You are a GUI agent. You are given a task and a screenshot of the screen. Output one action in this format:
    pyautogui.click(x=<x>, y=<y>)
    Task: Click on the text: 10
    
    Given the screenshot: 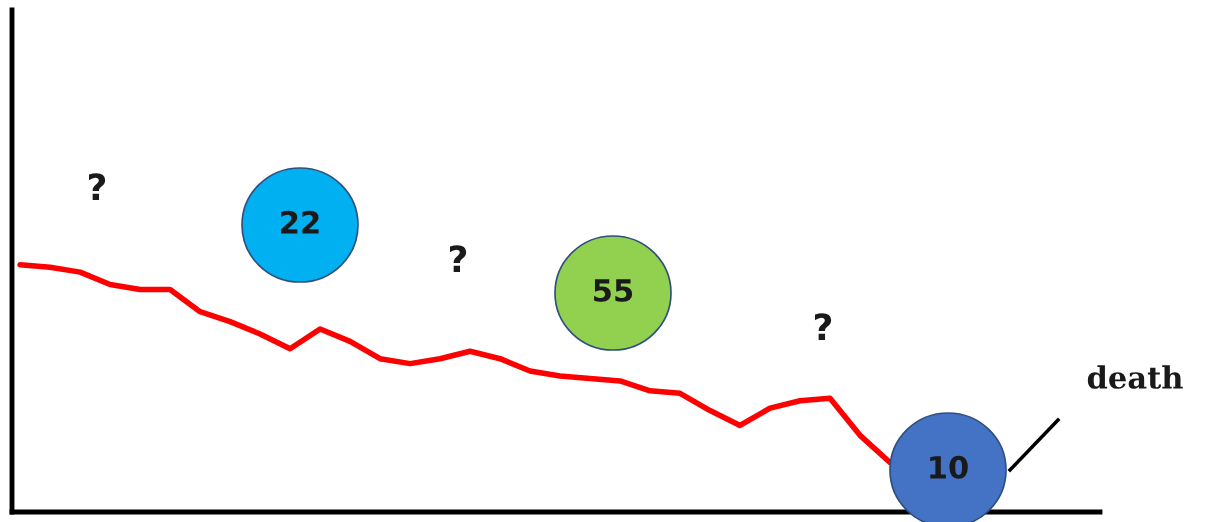 What is the action you would take?
    pyautogui.click(x=949, y=467)
    